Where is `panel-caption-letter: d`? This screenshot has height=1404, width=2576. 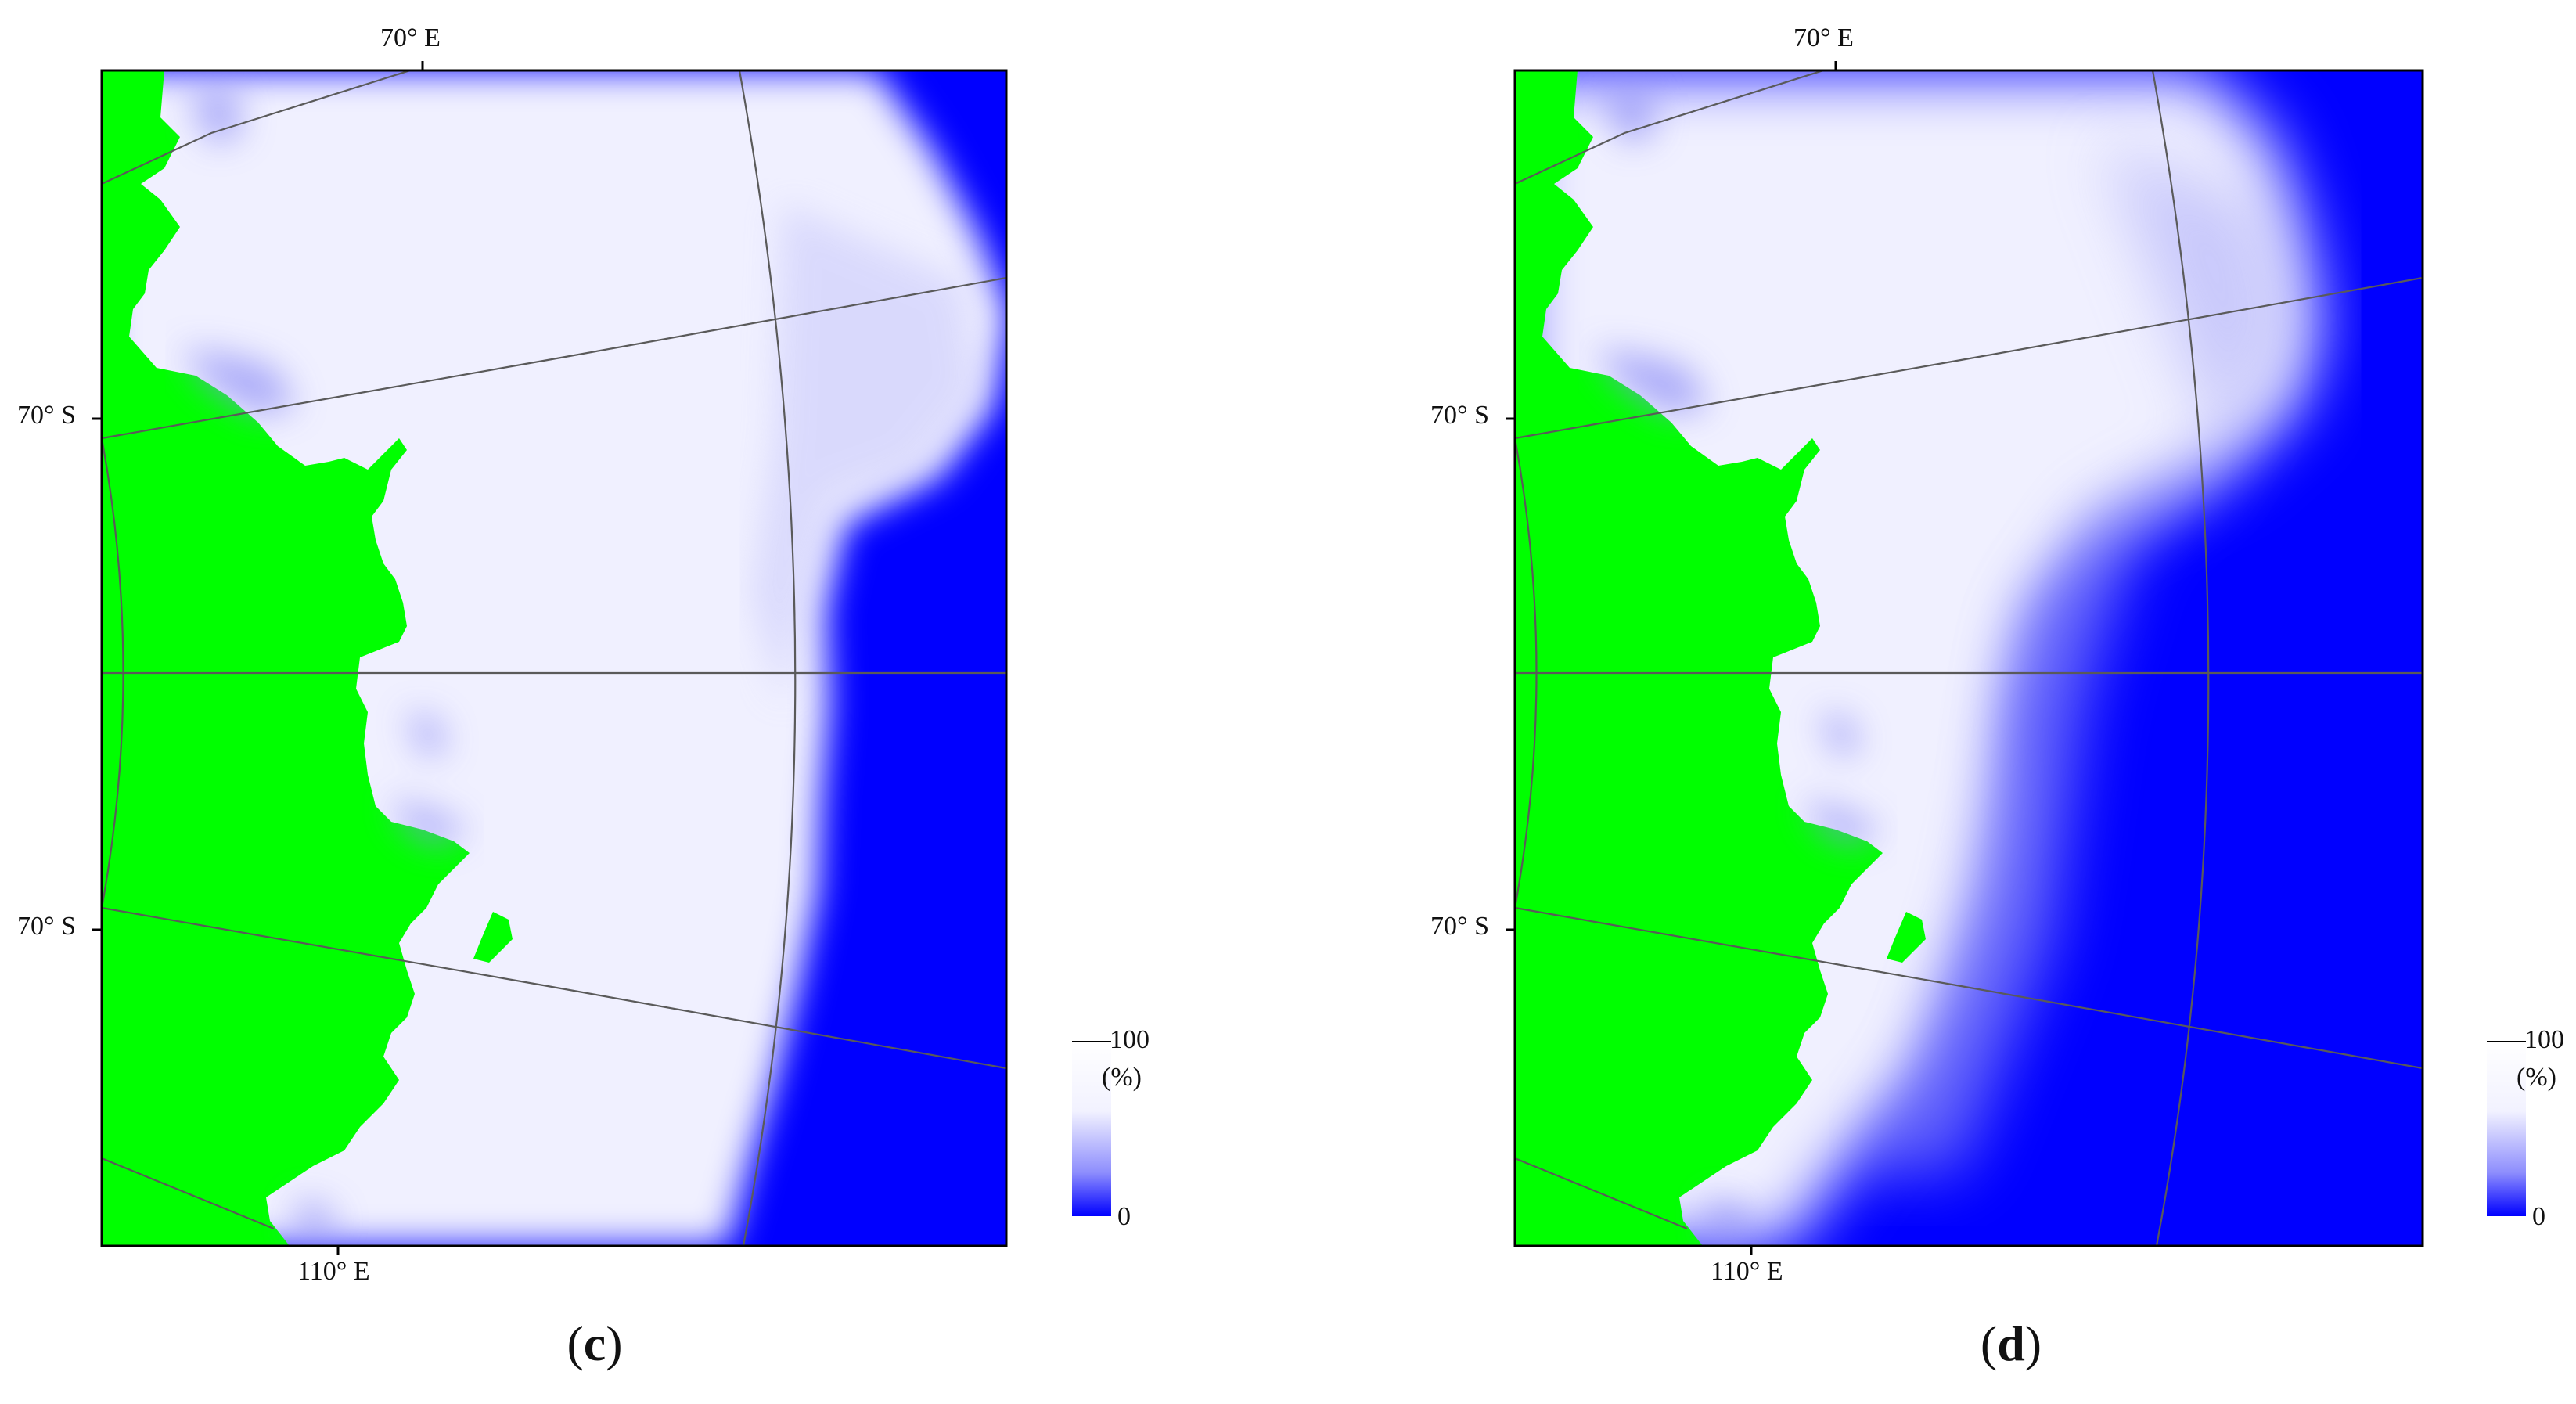 panel-caption-letter: d is located at coordinates (2011, 1343).